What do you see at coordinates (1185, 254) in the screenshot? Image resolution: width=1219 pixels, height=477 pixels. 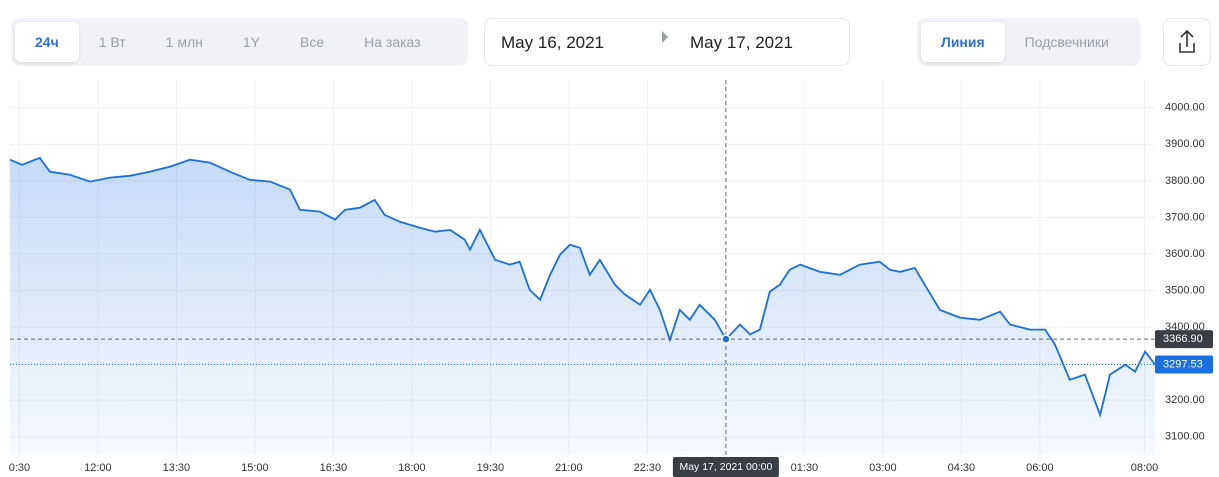 I see `y-tick-label: 3600.00` at bounding box center [1185, 254].